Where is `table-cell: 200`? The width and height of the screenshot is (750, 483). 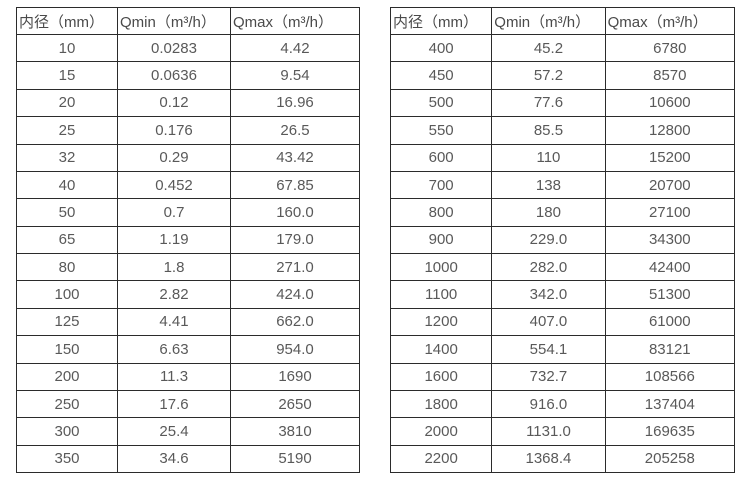
table-cell: 200 is located at coordinates (67, 376).